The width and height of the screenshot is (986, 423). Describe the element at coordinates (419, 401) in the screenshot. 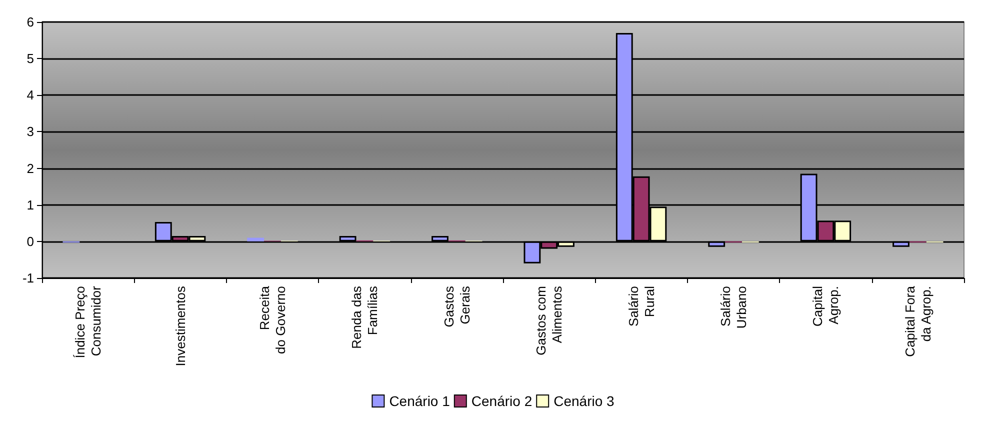

I see `legend-label: Cenário 1` at that location.